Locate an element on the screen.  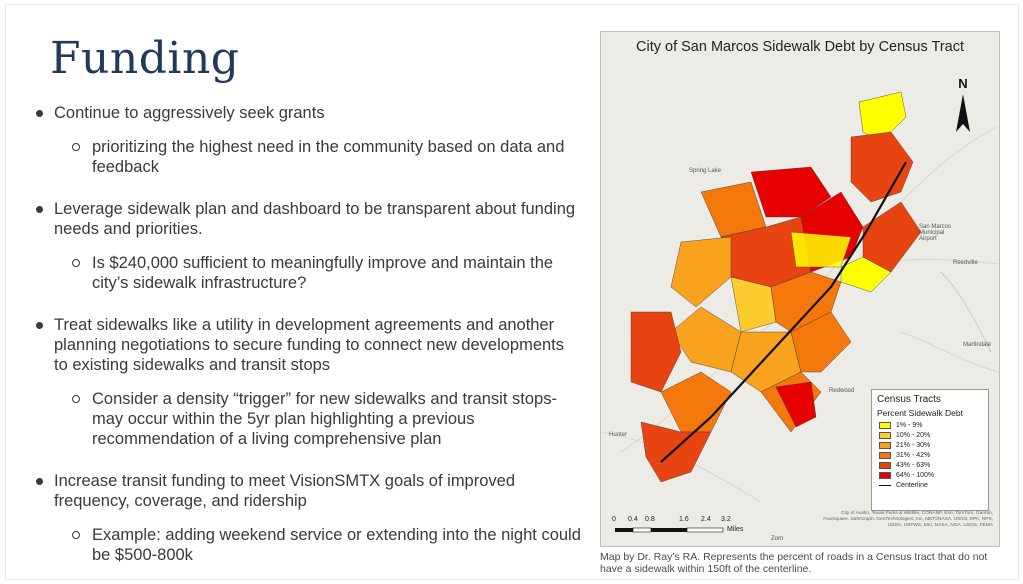
bullet-item: Continue to aggressively seek grants is located at coordinates (308, 113).